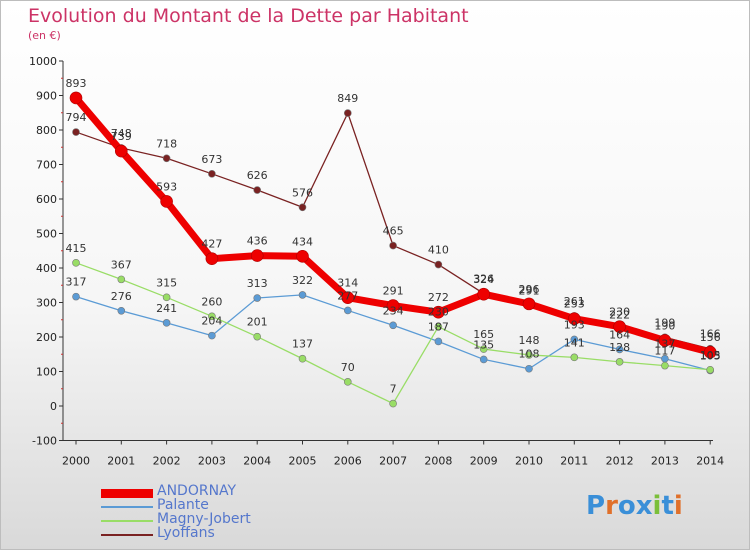 The image size is (750, 550). I want to click on legend-swatch-andornay, so click(127, 493).